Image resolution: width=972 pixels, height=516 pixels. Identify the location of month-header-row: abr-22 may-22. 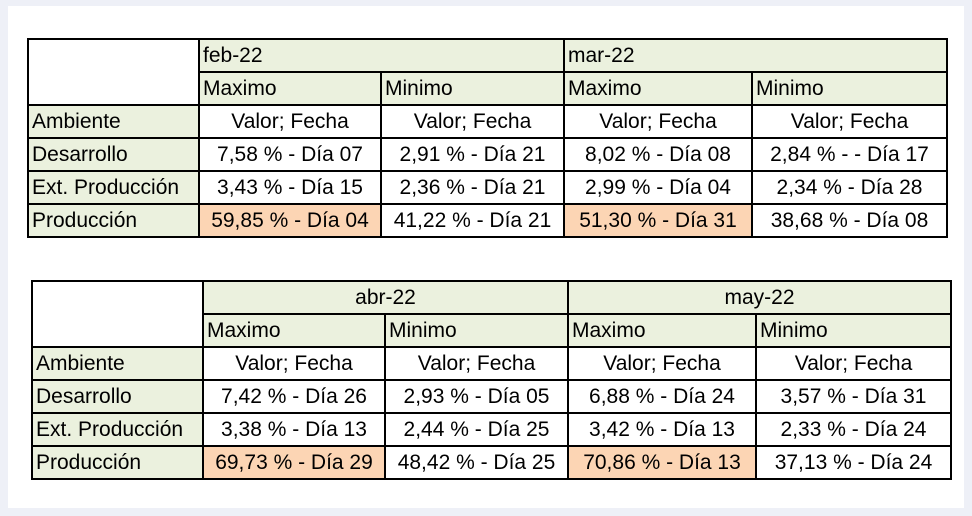
(491, 314).